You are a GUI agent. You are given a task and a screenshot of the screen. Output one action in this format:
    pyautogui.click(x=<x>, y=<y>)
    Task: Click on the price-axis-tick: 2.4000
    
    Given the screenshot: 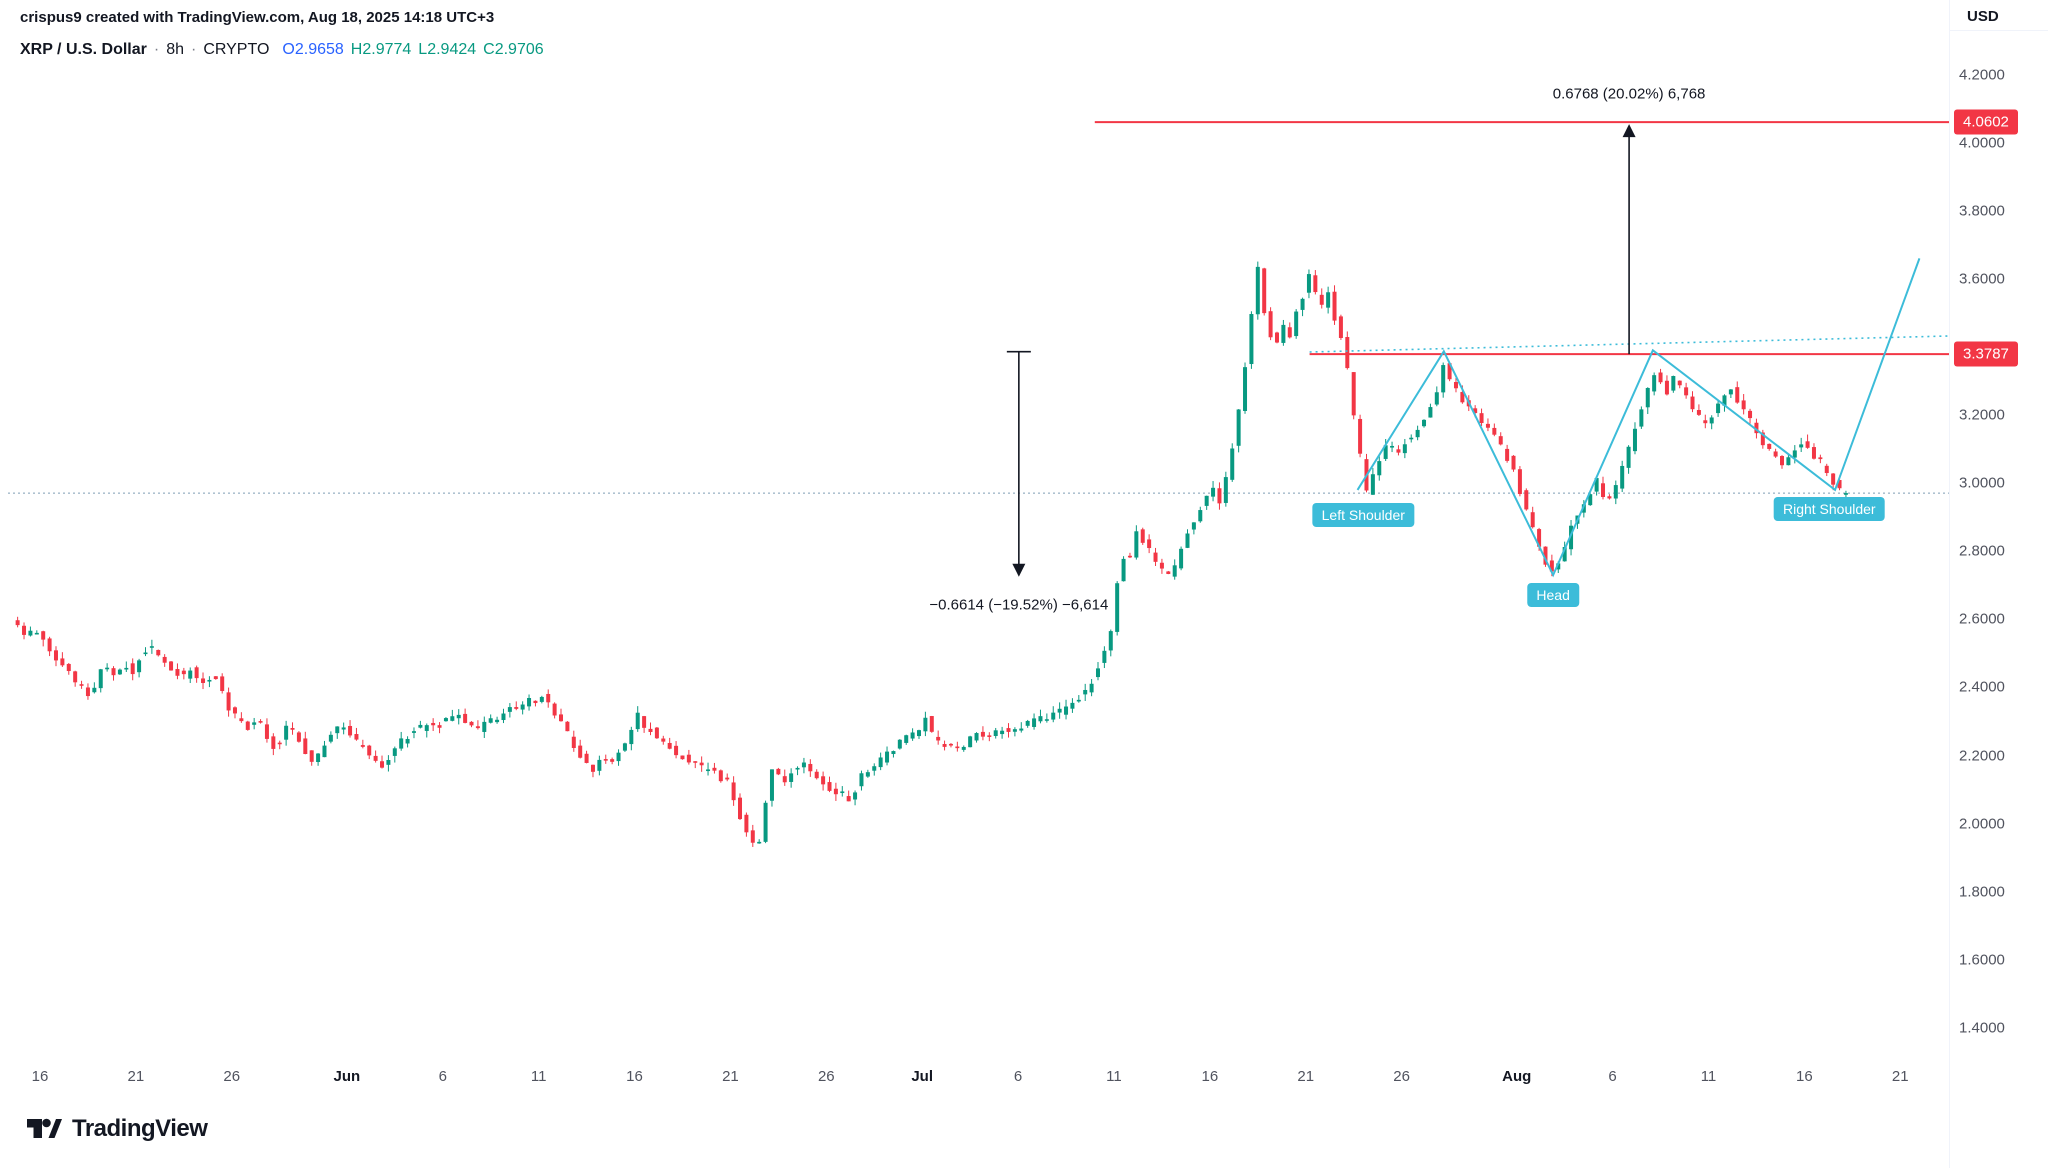 What is the action you would take?
    pyautogui.click(x=1982, y=687)
    